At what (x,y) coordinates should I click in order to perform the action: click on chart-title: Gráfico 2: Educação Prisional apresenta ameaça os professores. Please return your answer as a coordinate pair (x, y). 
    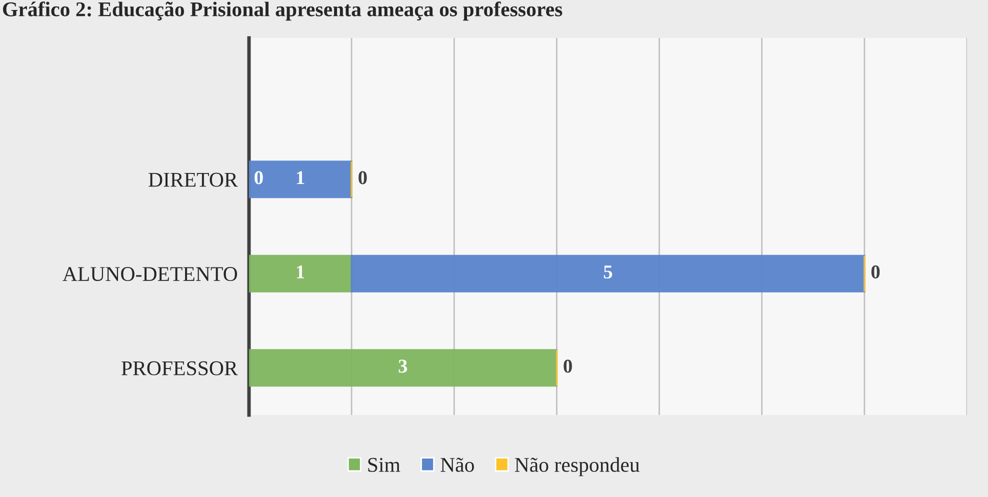
    Looking at the image, I should click on (282, 11).